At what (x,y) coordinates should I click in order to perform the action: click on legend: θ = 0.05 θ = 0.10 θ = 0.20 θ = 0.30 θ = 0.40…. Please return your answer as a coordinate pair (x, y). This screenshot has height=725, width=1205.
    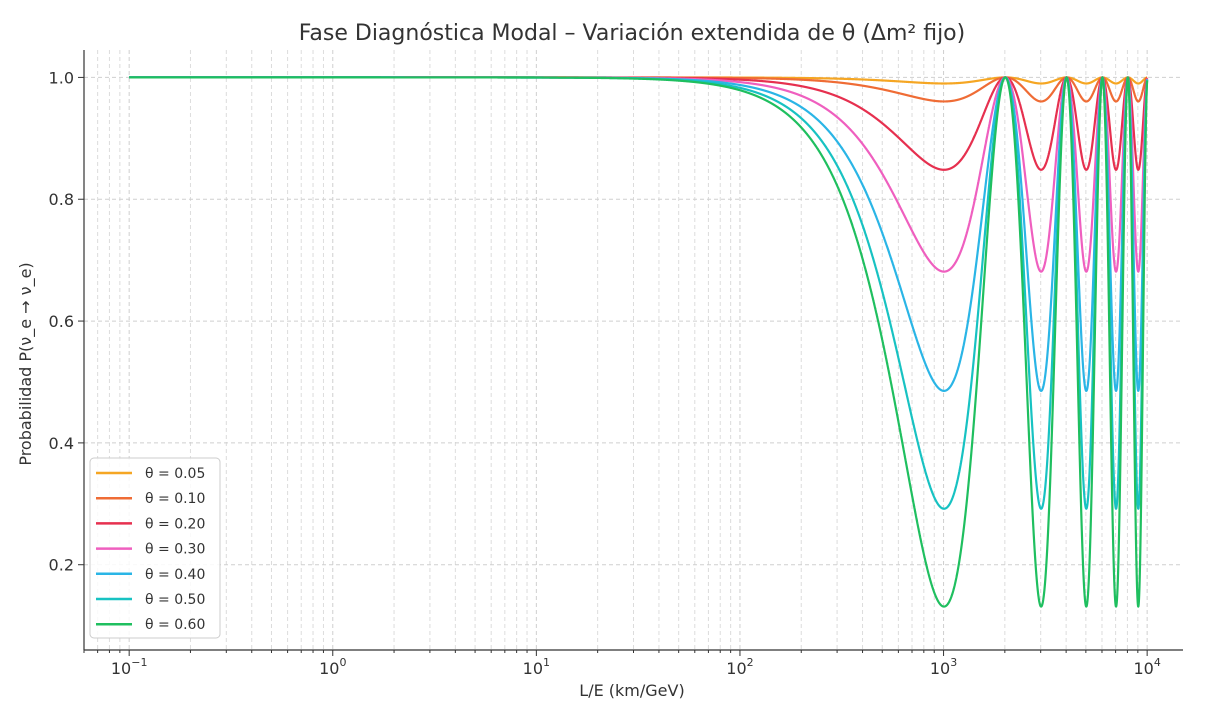
    Looking at the image, I should click on (155, 548).